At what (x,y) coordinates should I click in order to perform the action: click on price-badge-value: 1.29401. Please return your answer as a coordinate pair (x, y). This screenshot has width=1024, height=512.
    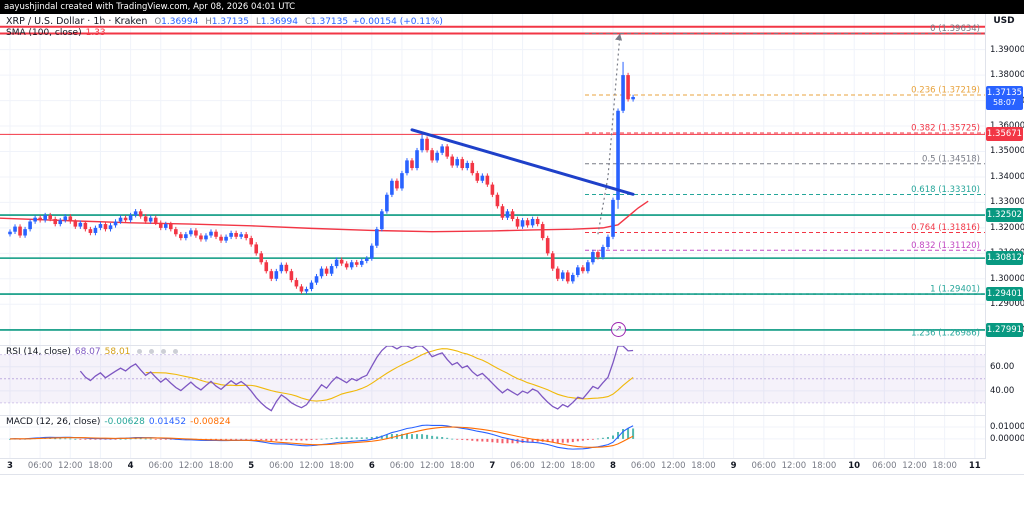
    Looking at the image, I should click on (1004, 294).